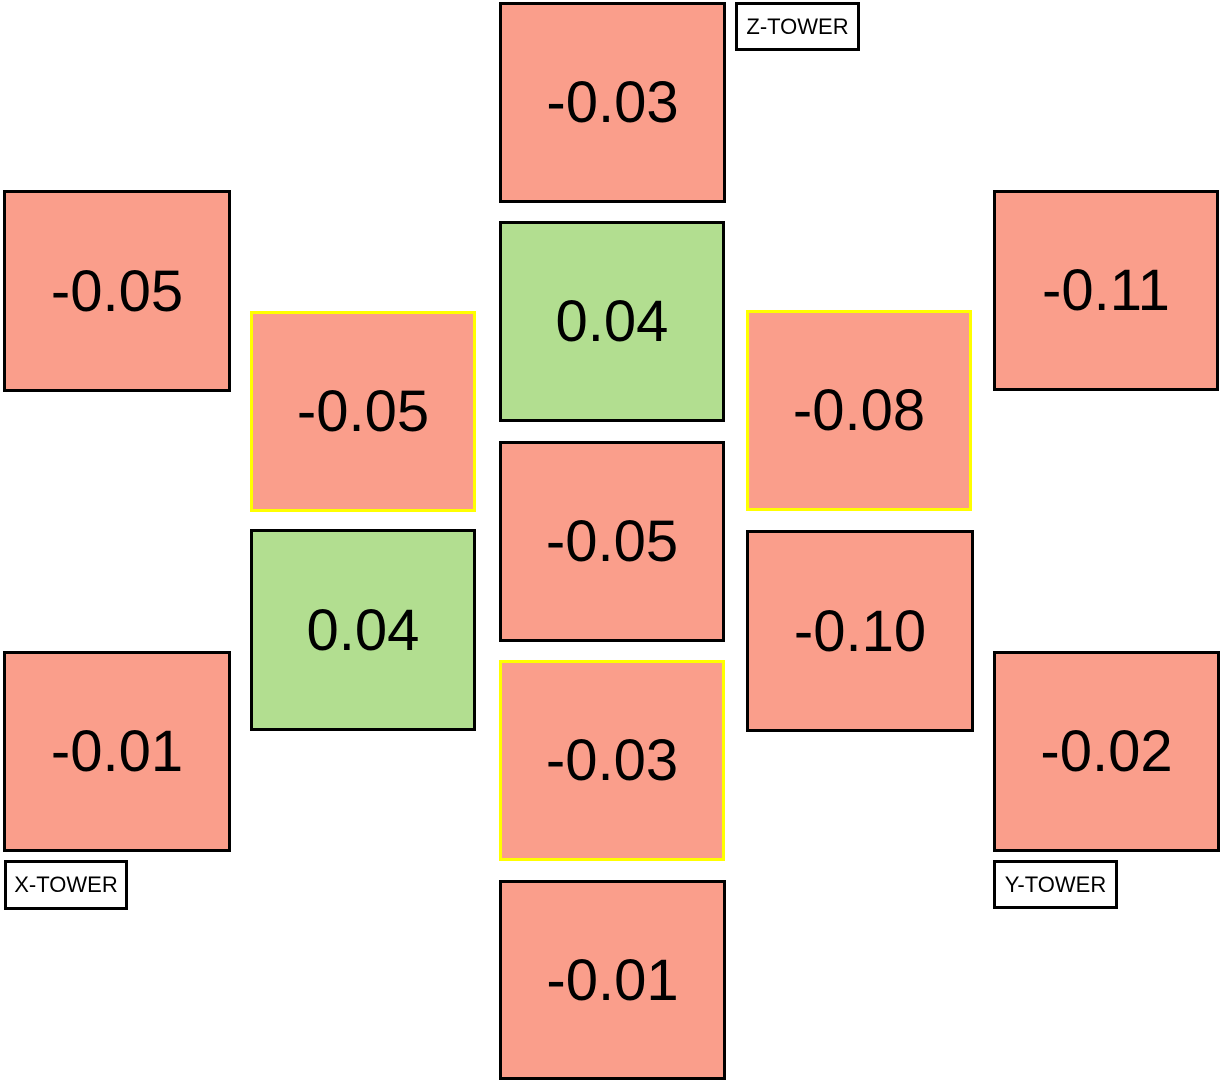  I want to click on probe-cell-top-inner: 0.04, so click(612, 321).